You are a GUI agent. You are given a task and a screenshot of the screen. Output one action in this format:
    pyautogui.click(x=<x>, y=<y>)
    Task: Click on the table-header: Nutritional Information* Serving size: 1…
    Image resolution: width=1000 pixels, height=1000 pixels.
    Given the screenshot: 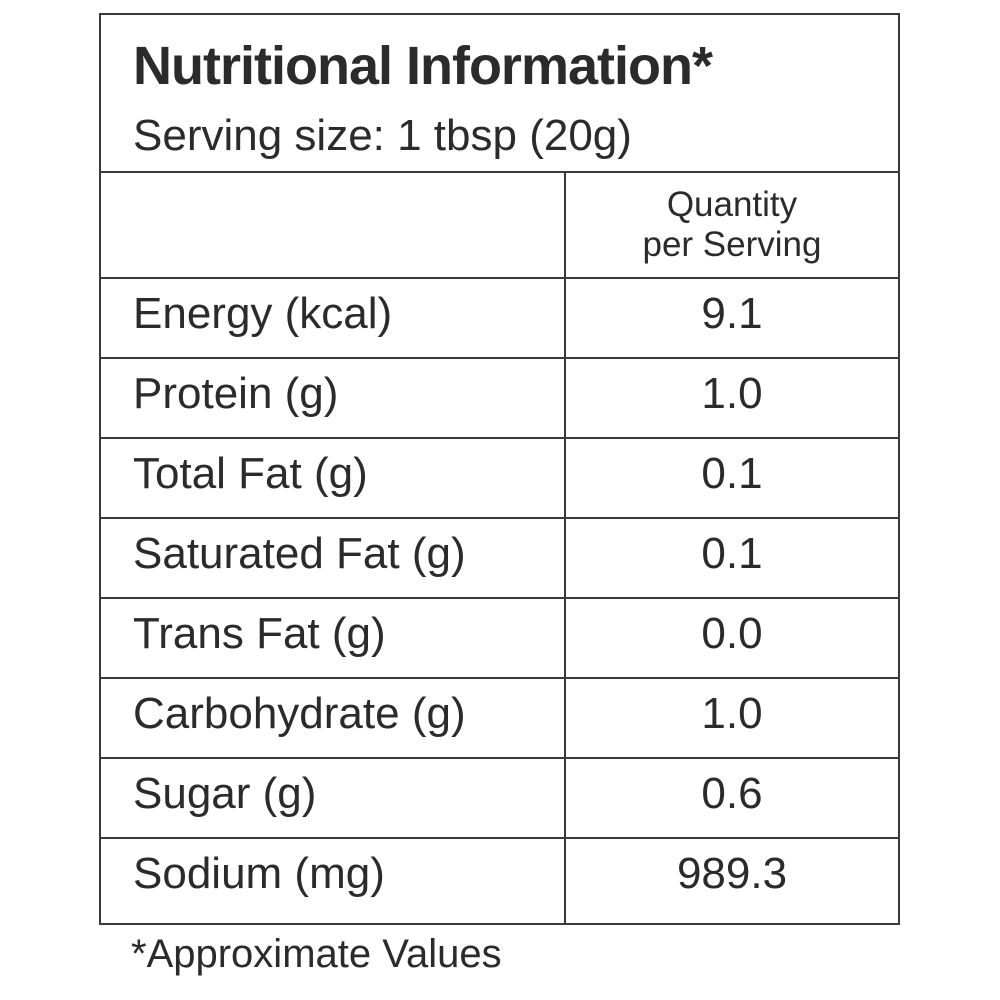 What is the action you would take?
    pyautogui.click(x=499, y=94)
    